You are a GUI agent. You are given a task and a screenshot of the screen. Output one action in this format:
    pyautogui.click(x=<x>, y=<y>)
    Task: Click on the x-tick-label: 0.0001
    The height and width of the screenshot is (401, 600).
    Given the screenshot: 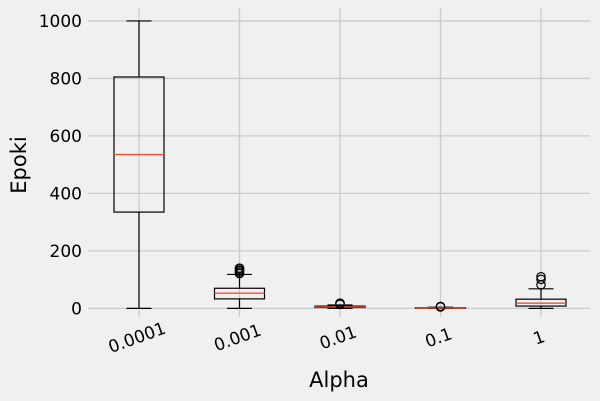 What is the action you would take?
    pyautogui.click(x=137, y=338)
    